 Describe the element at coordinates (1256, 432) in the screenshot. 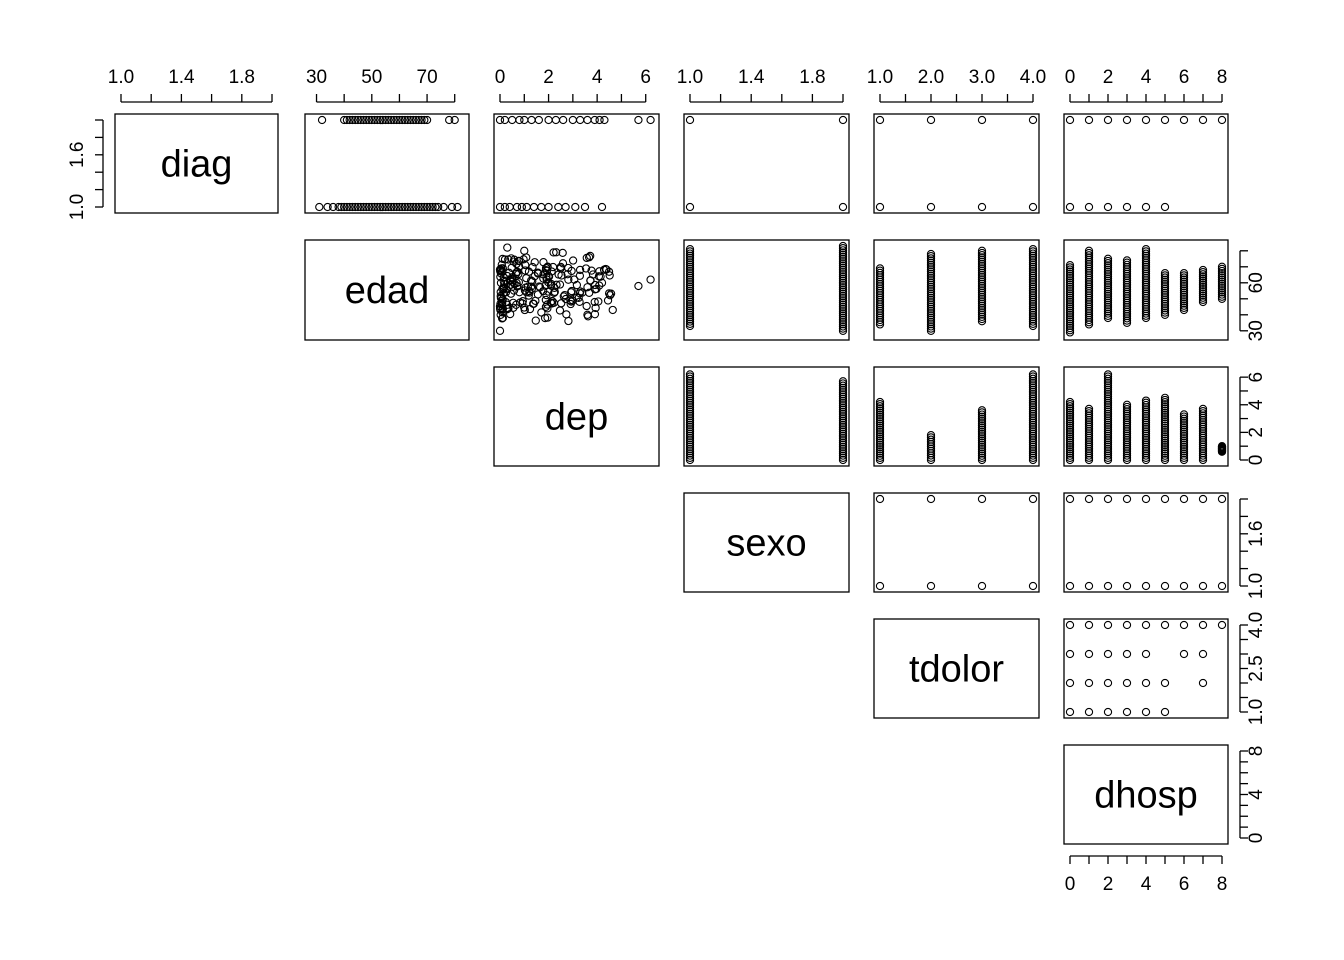

I see `right-tick-label-dep: 2` at that location.